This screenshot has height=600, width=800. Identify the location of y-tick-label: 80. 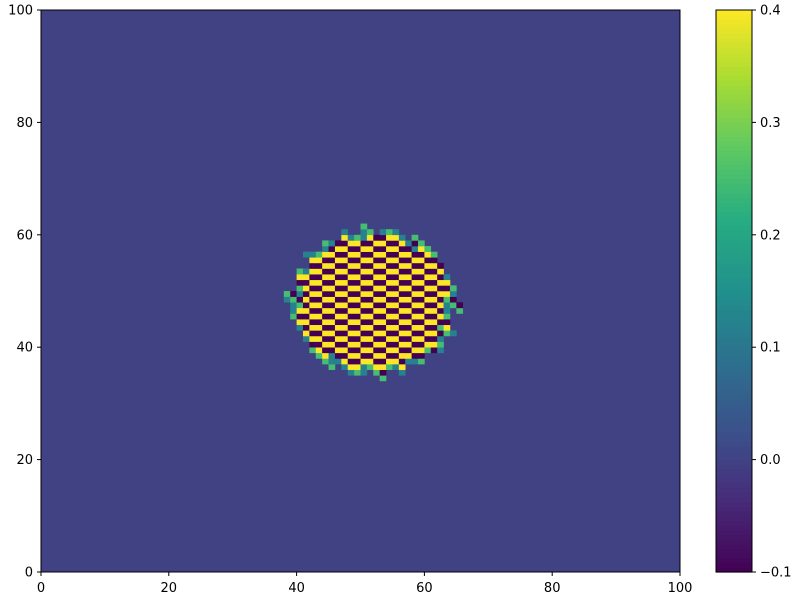
(24, 123).